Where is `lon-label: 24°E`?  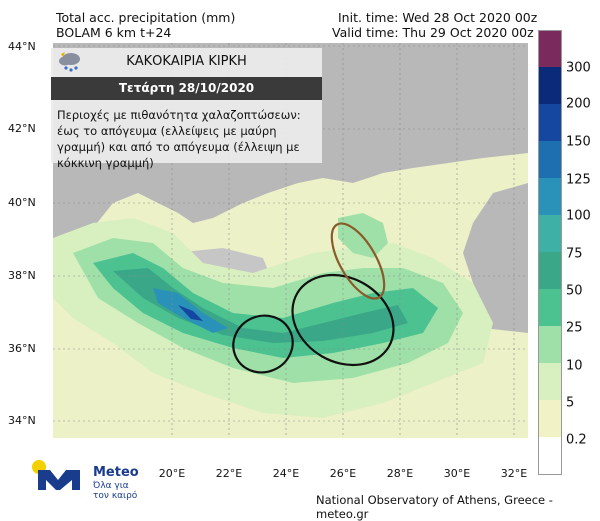
lon-label: 24°E is located at coordinates (286, 473).